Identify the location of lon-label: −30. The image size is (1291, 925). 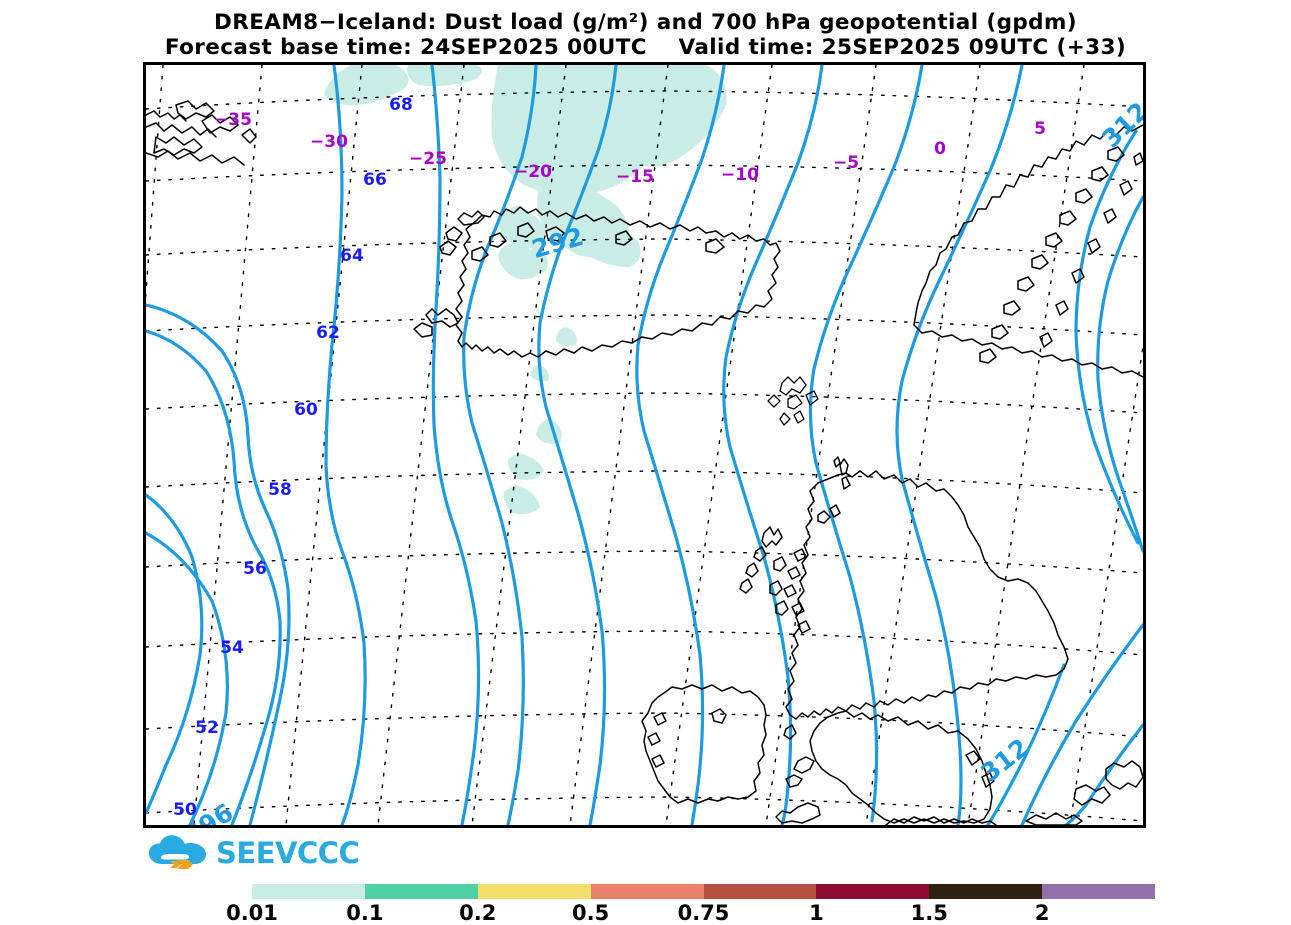
(329, 142).